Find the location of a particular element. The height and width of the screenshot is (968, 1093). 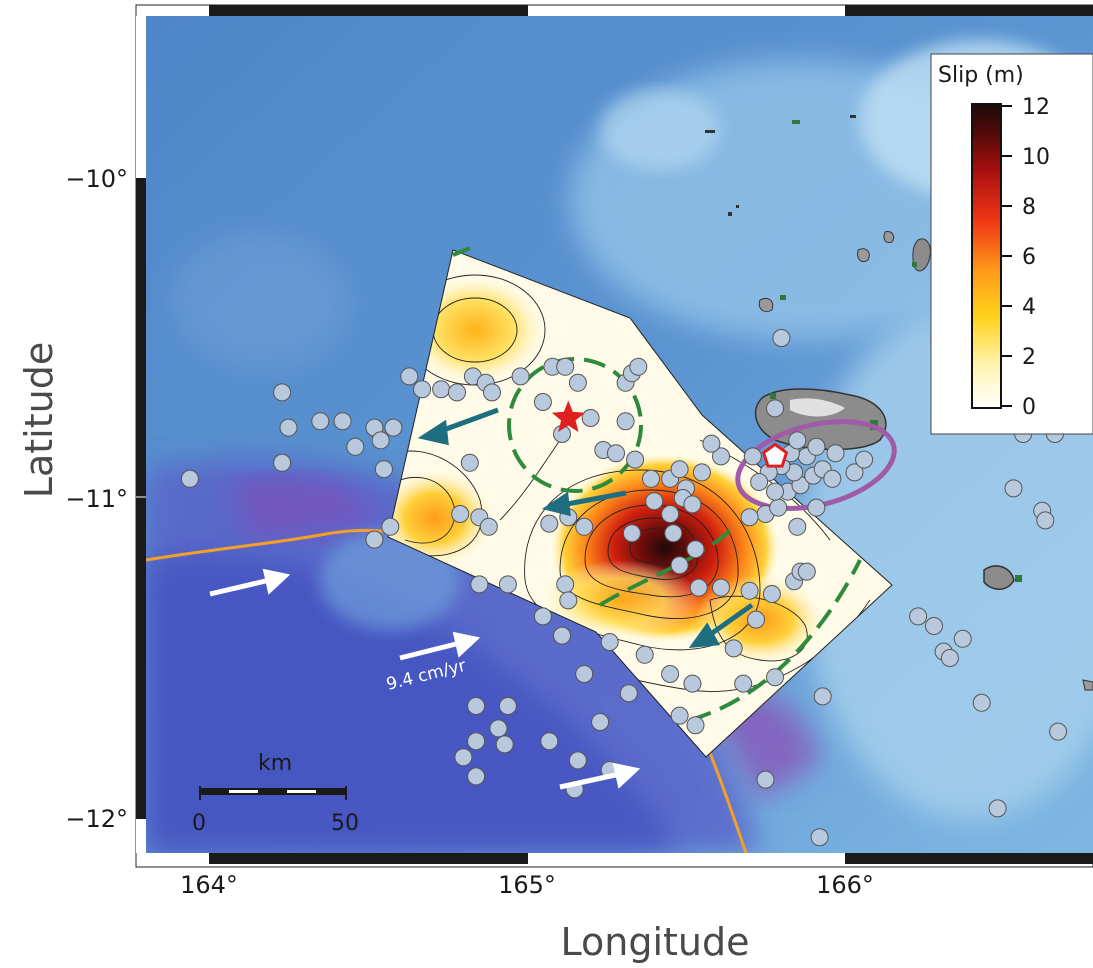

scale-bar-unit: km is located at coordinates (275, 763).